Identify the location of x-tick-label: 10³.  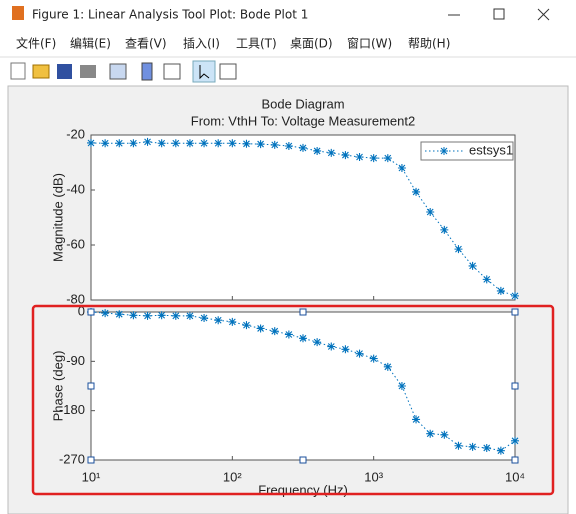
(373, 476).